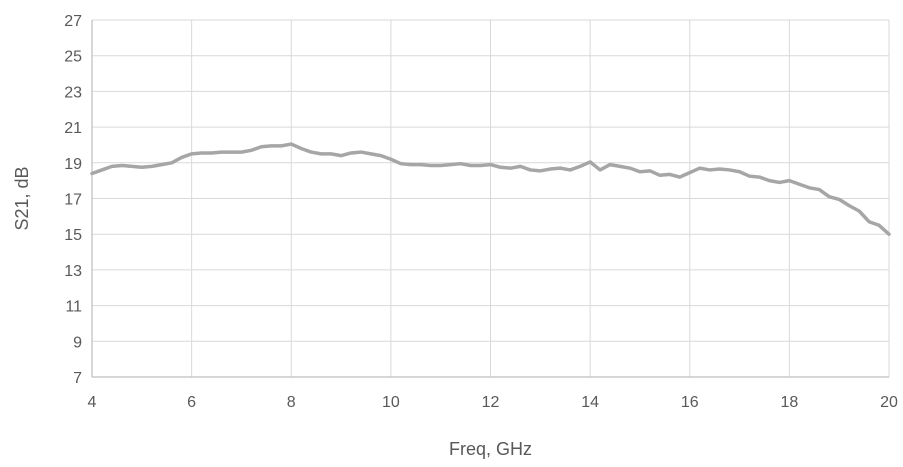 The height and width of the screenshot is (467, 903). Describe the element at coordinates (73, 57) in the screenshot. I see `y-tick-label: 25` at that location.